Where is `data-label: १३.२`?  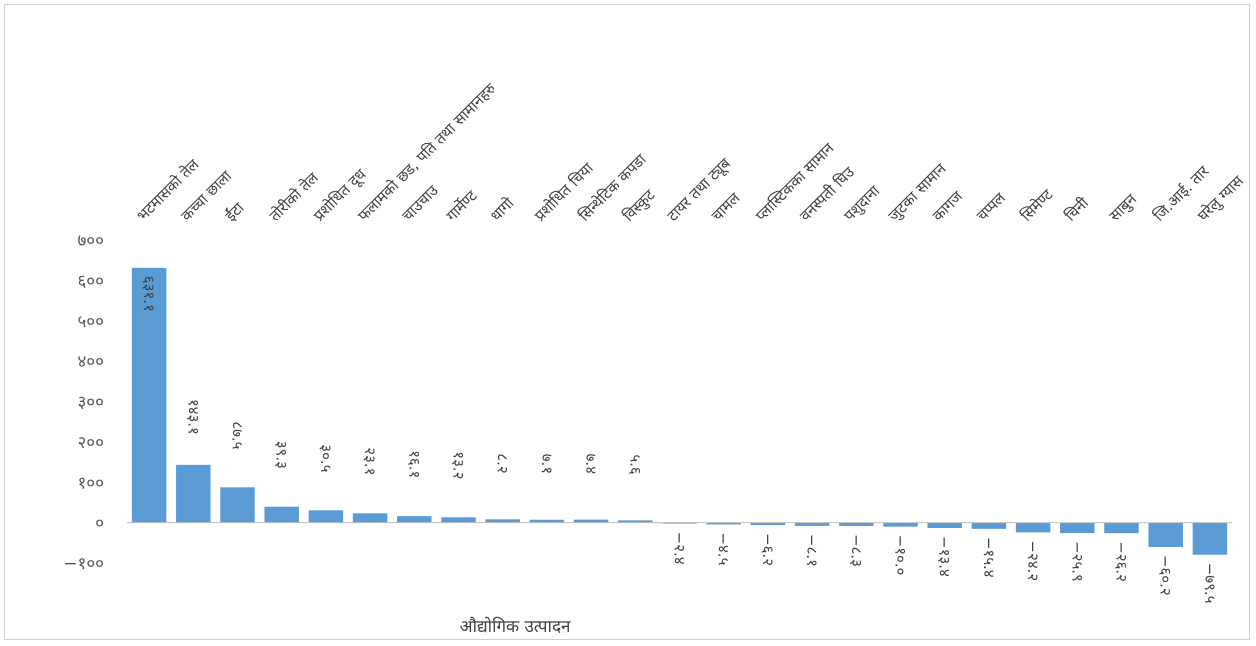 data-label: १३.२ is located at coordinates (459, 465).